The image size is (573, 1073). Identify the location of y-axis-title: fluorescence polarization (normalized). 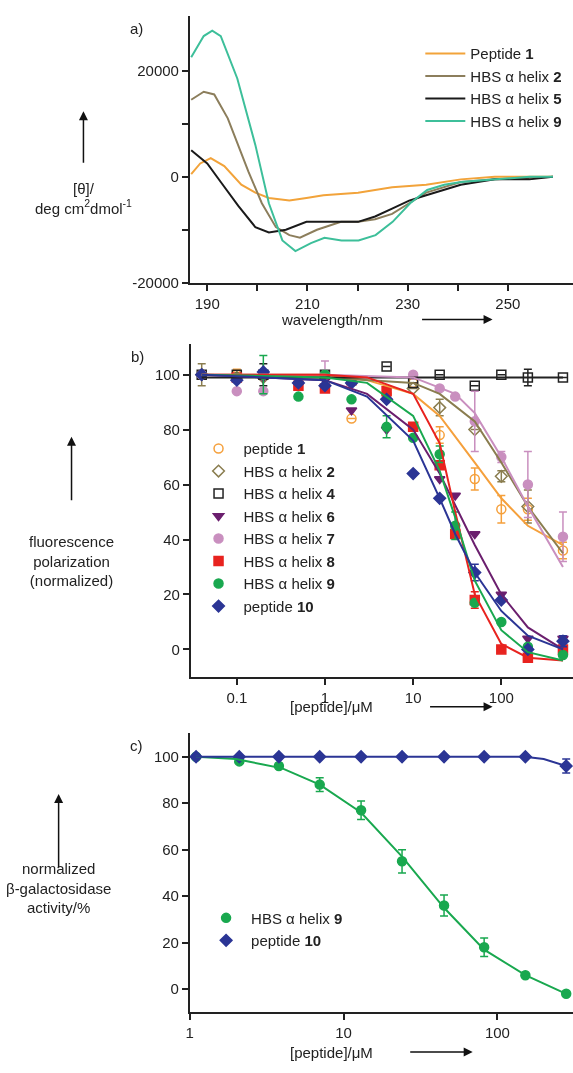
(72, 561).